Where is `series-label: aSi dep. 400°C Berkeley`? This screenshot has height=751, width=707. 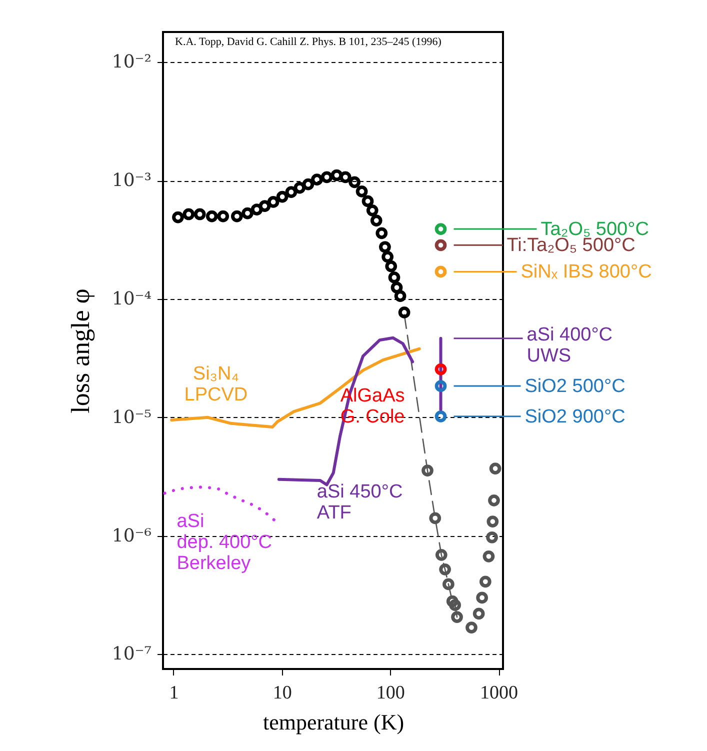
series-label: aSi dep. 400°C Berkeley is located at coordinates (224, 542).